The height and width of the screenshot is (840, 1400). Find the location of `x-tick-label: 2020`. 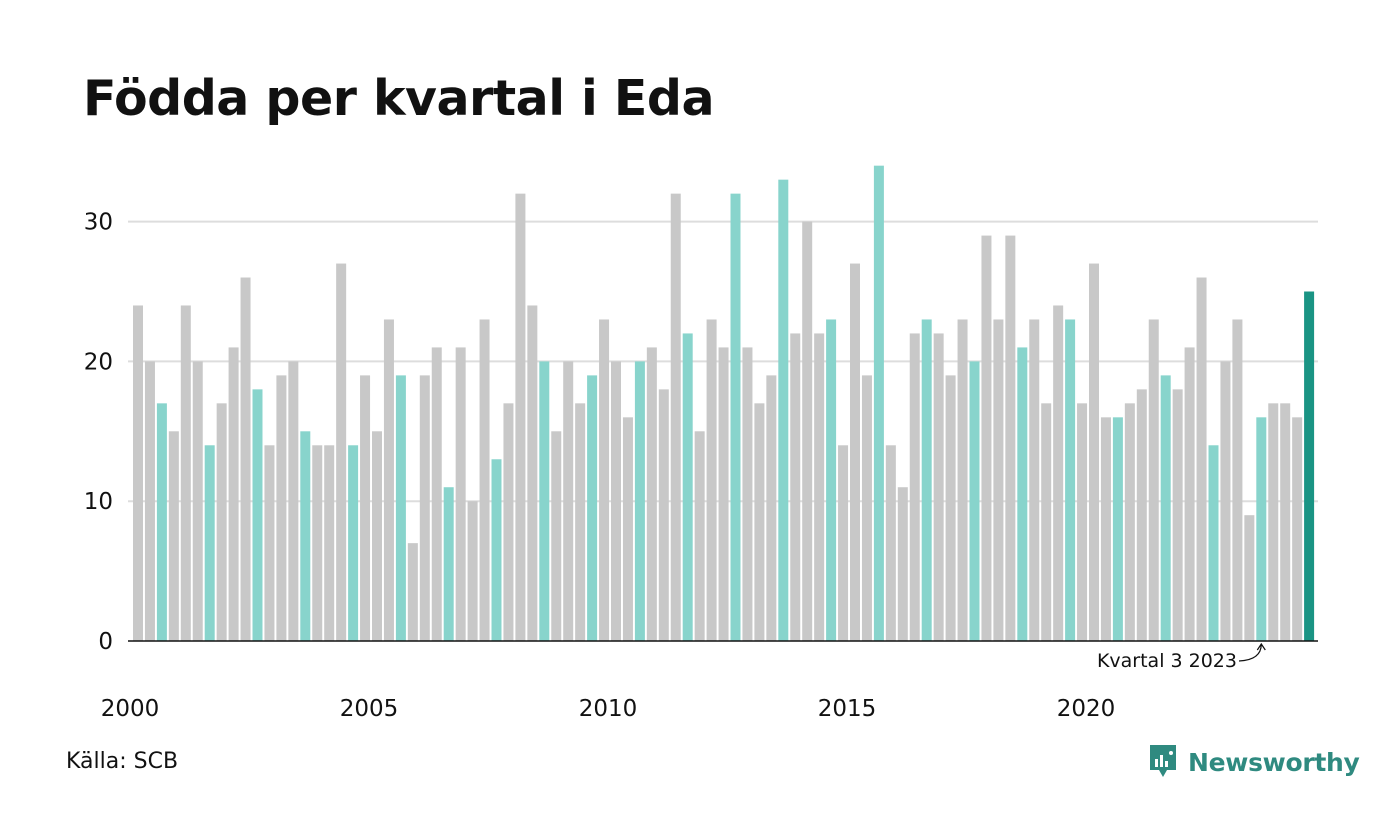

x-tick-label: 2020 is located at coordinates (1086, 709).